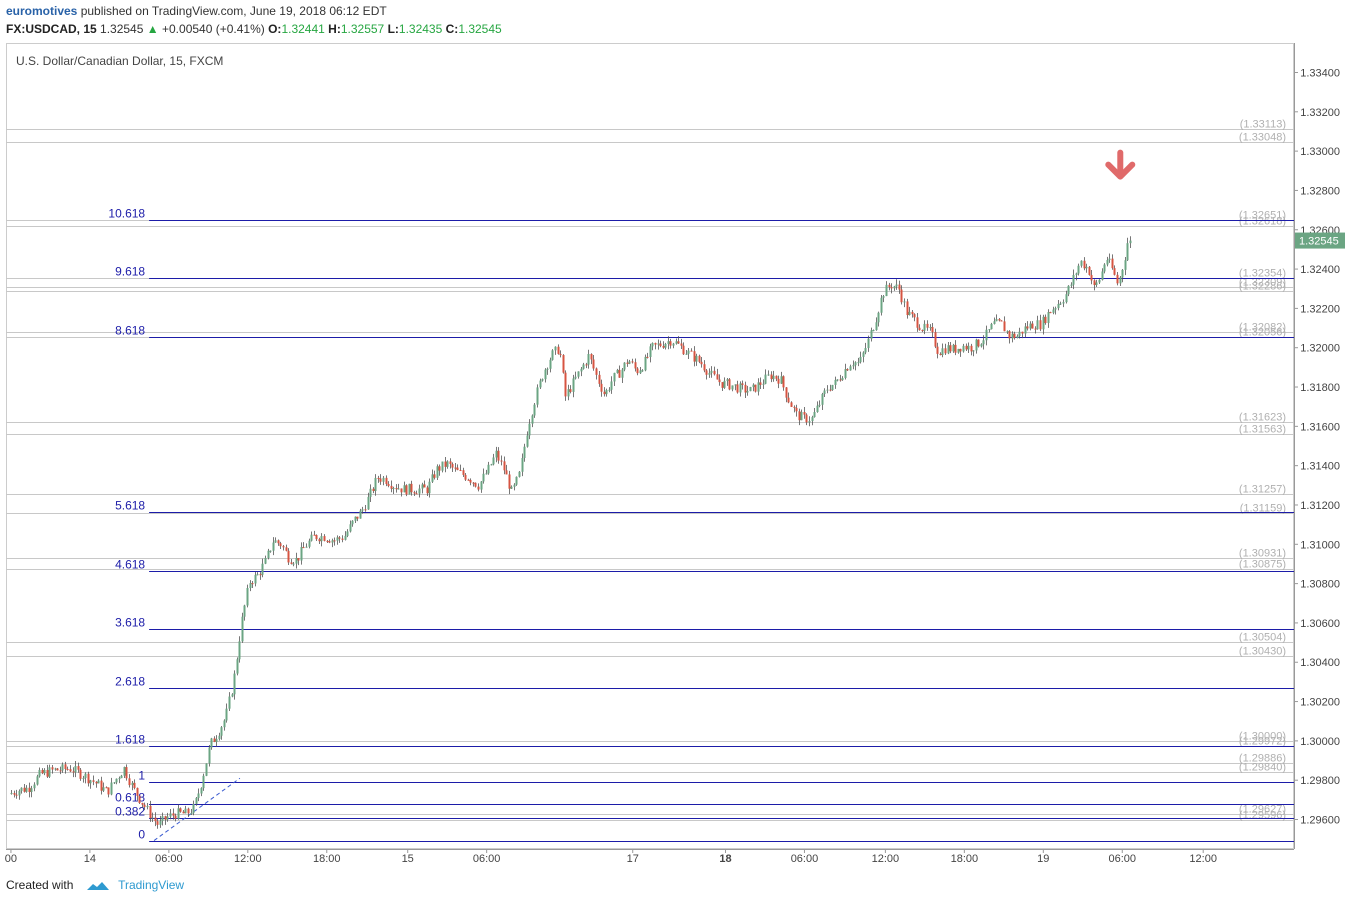 The image size is (1351, 903). I want to click on level-label: (1.32651), so click(1262, 216).